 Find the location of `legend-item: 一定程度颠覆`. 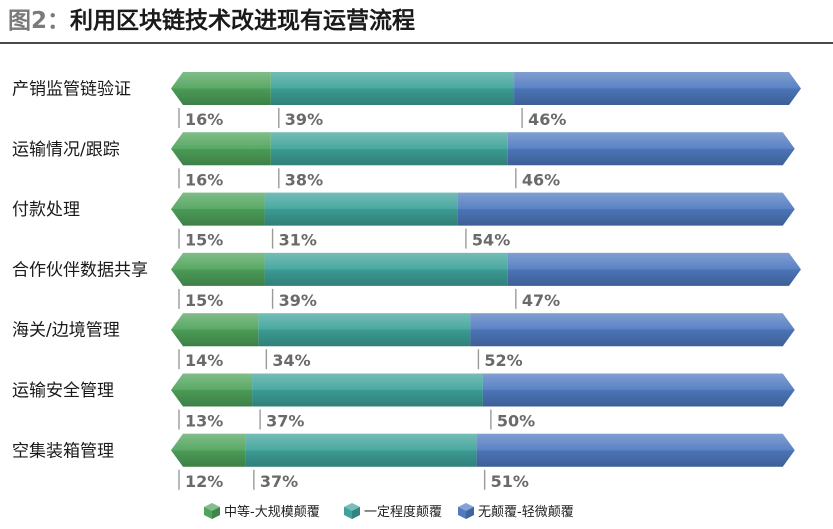

legend-item: 一定程度颠覆 is located at coordinates (393, 511).